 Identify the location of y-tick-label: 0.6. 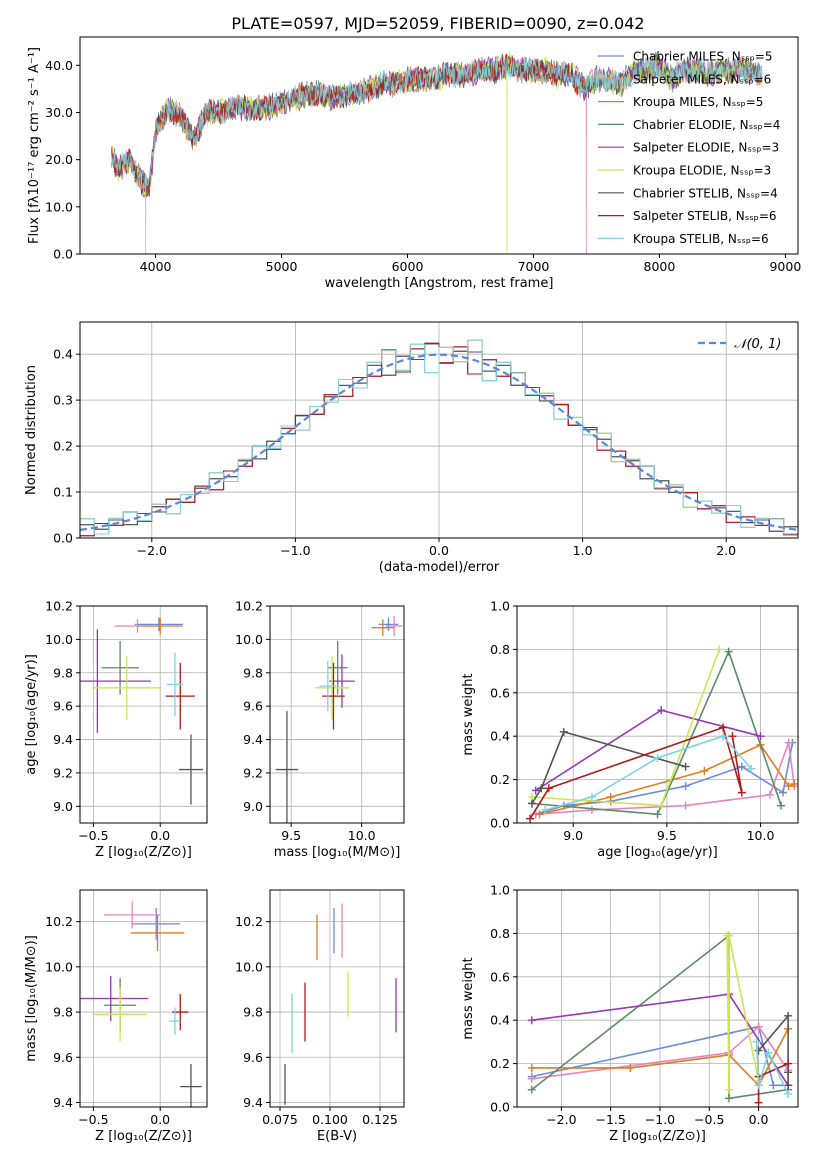
(500, 692).